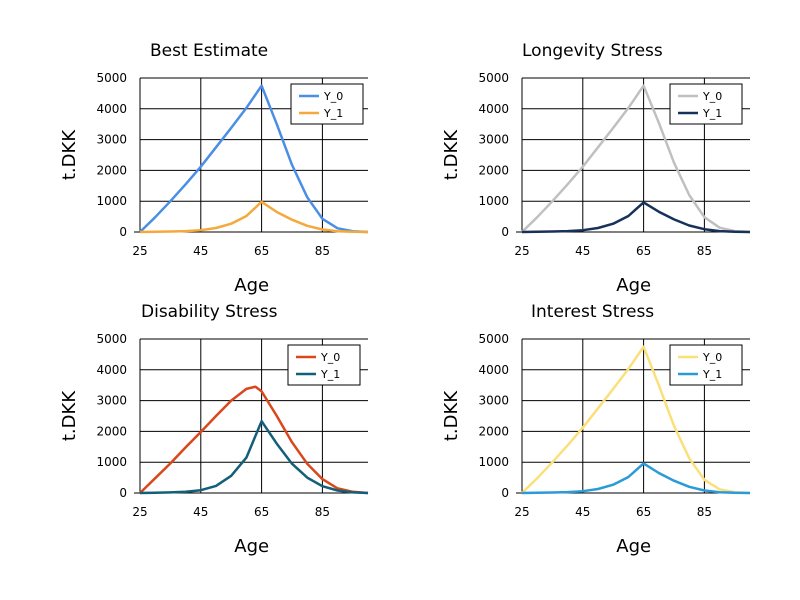 The image size is (800, 600). Describe the element at coordinates (209, 51) in the screenshot. I see `chart-title: Best Estimate` at that location.